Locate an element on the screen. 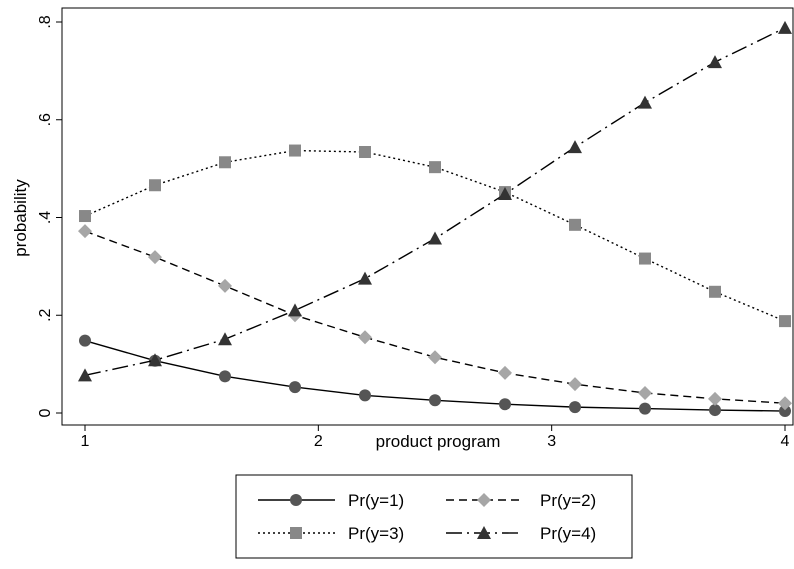 The image size is (794, 569). y-tick-label: .8 is located at coordinates (45, 21).